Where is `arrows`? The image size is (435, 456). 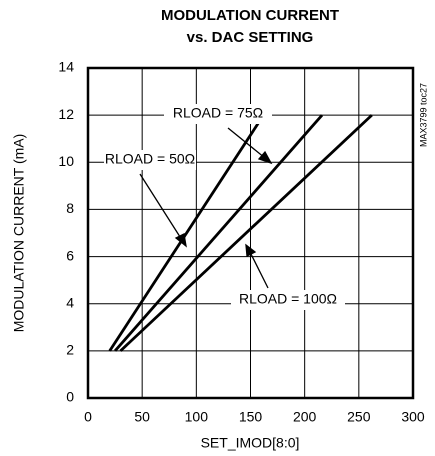 arrows is located at coordinates (206, 208).